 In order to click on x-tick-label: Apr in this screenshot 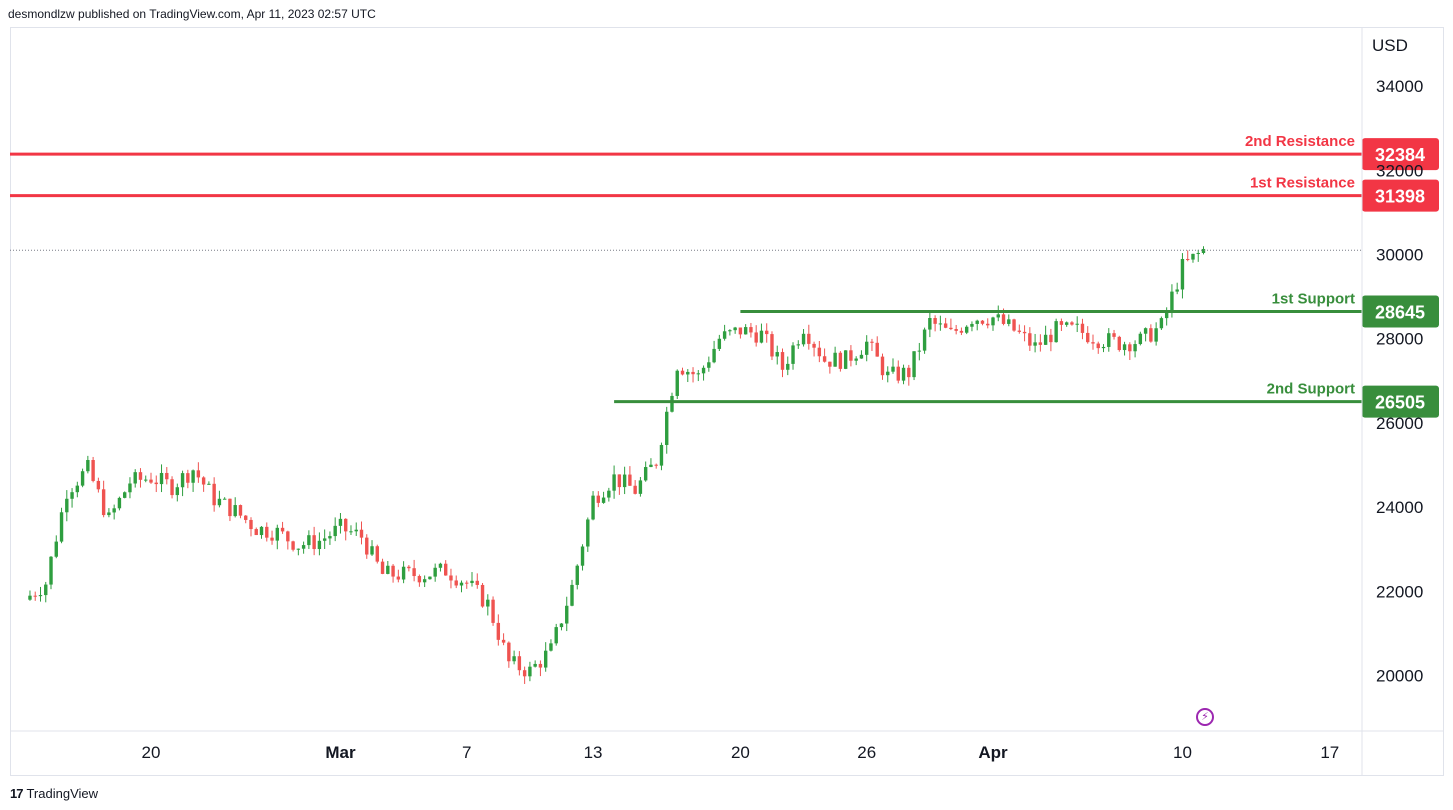, I will do `click(993, 752)`.